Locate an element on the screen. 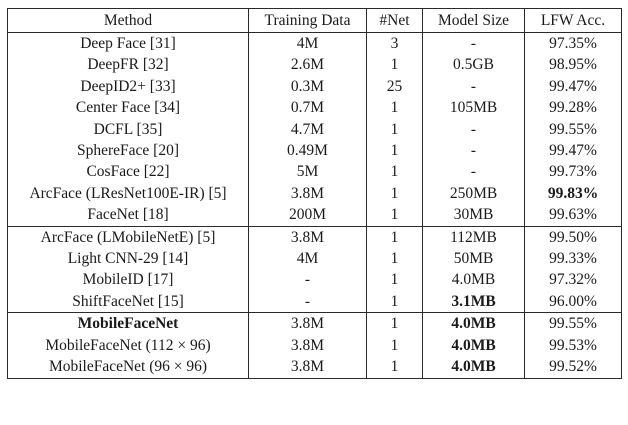  cell-method: ArcFace (LResNet100E-IR) [5] is located at coordinates (128, 193).